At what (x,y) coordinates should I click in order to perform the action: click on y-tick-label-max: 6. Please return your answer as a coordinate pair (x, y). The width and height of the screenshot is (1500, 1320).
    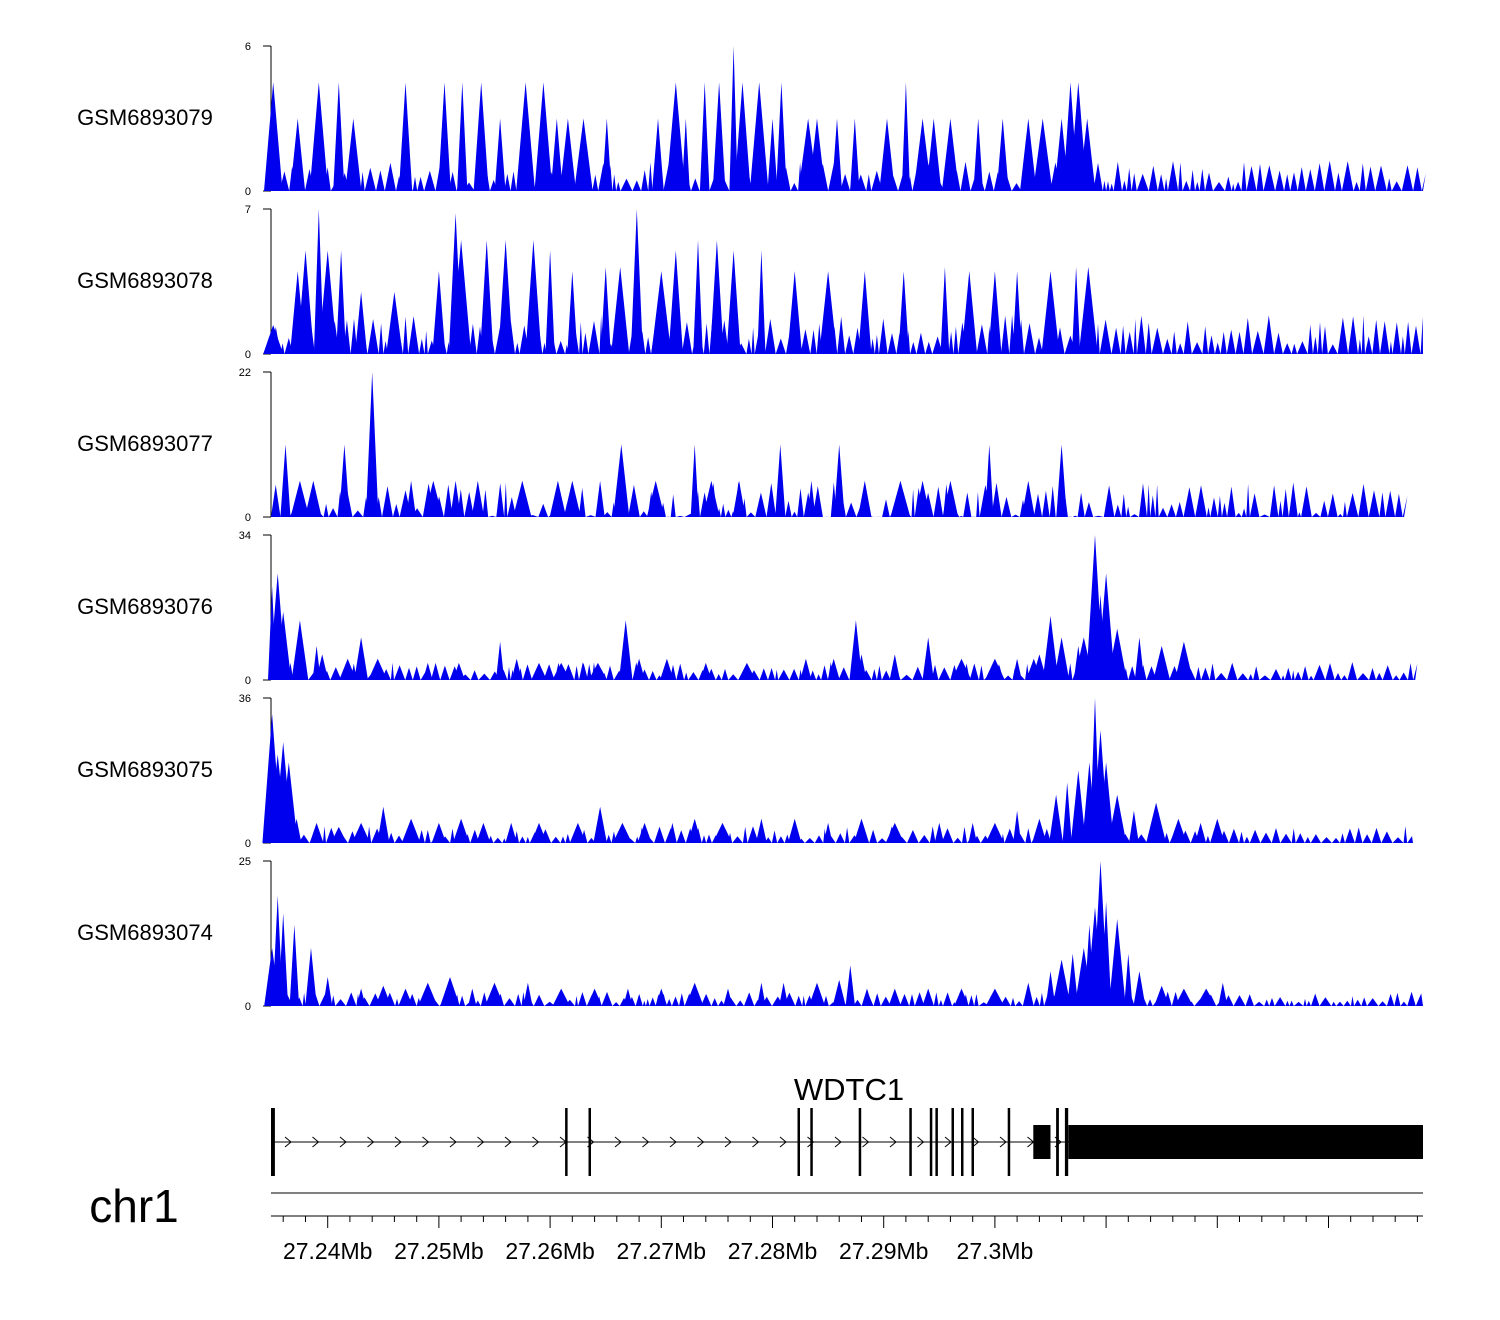
    Looking at the image, I should click on (248, 47).